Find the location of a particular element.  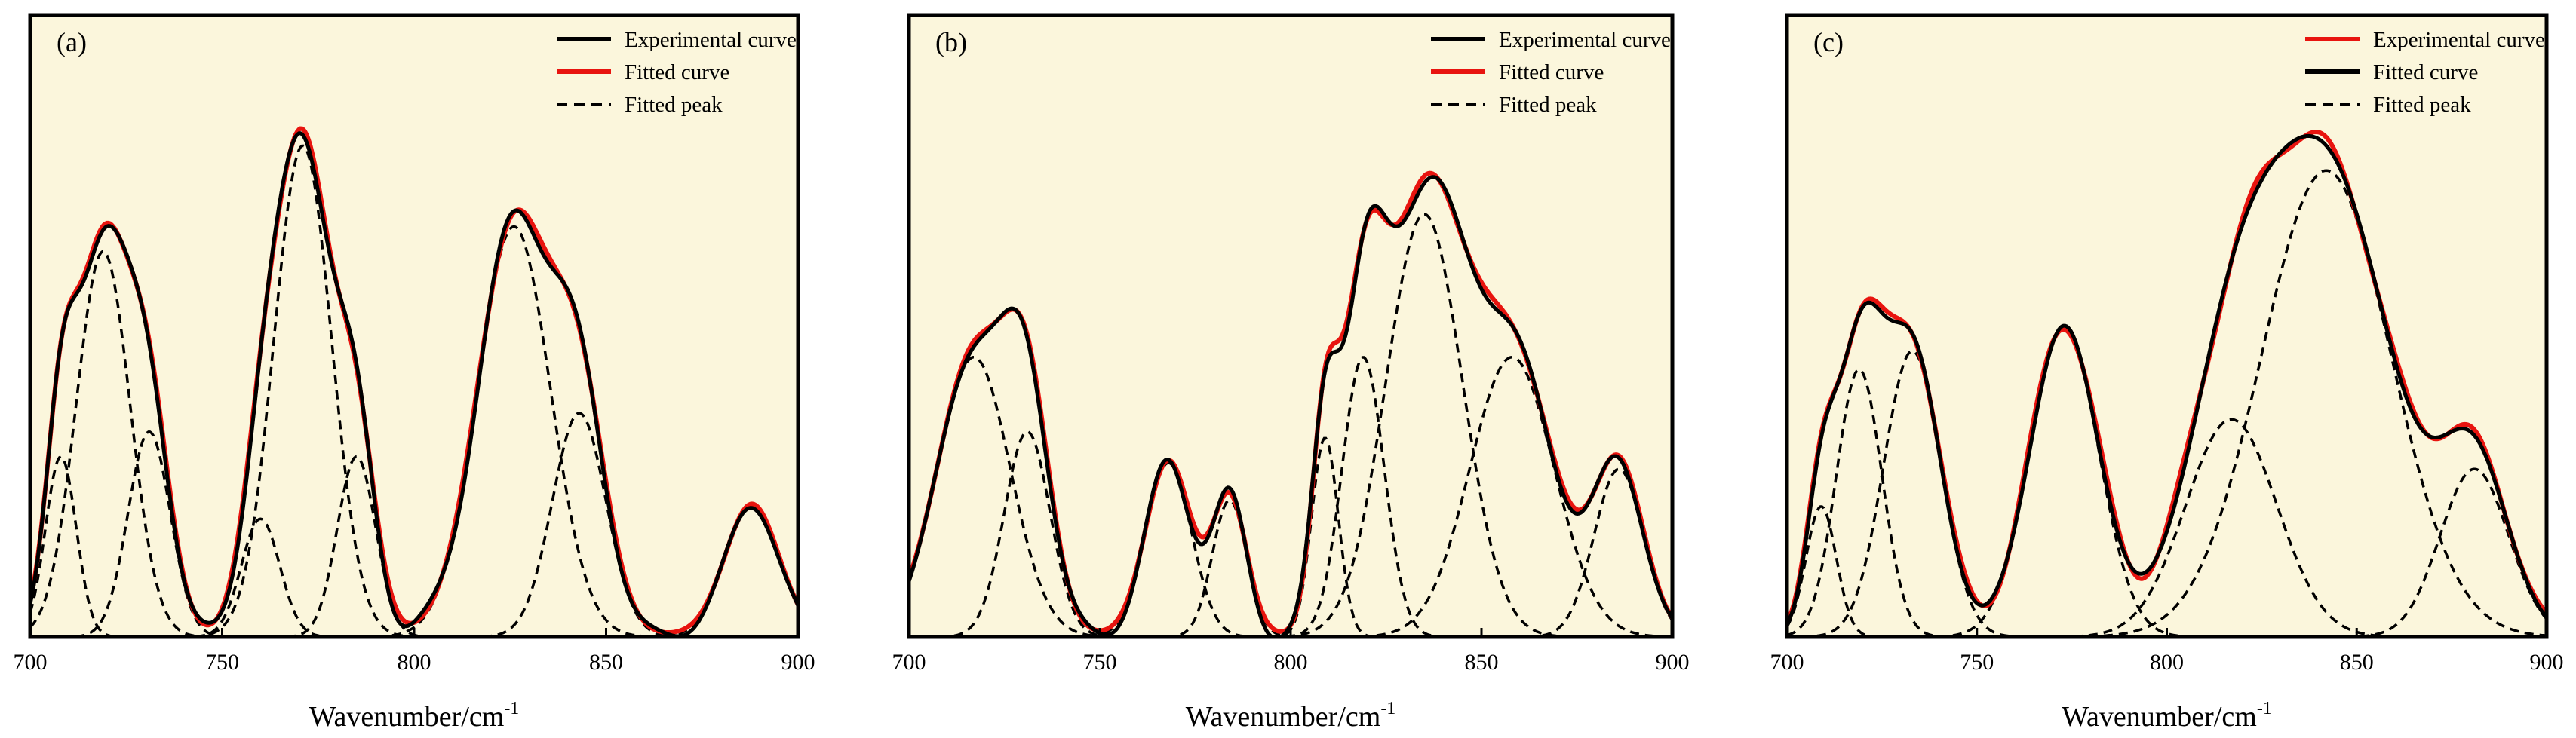

panel-label: (b) is located at coordinates (951, 42).